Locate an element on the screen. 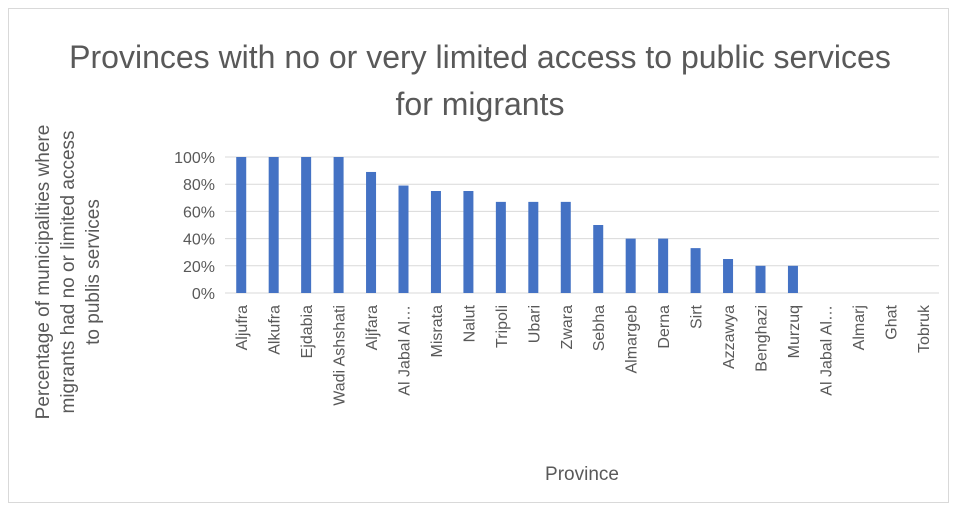 This screenshot has width=959, height=513. y-tick-label: 20% is located at coordinates (199, 267).